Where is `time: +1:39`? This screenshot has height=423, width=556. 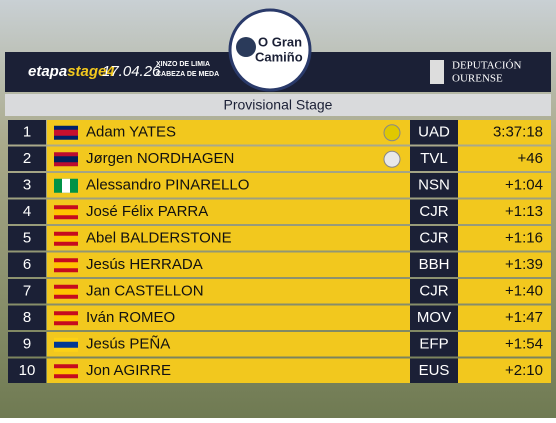 time: +1:39 is located at coordinates (524, 264).